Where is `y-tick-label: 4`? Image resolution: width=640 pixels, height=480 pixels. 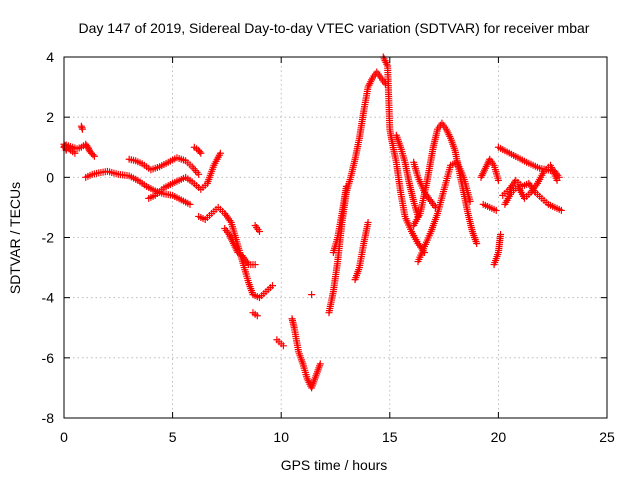
y-tick-label: 4 is located at coordinates (50, 57).